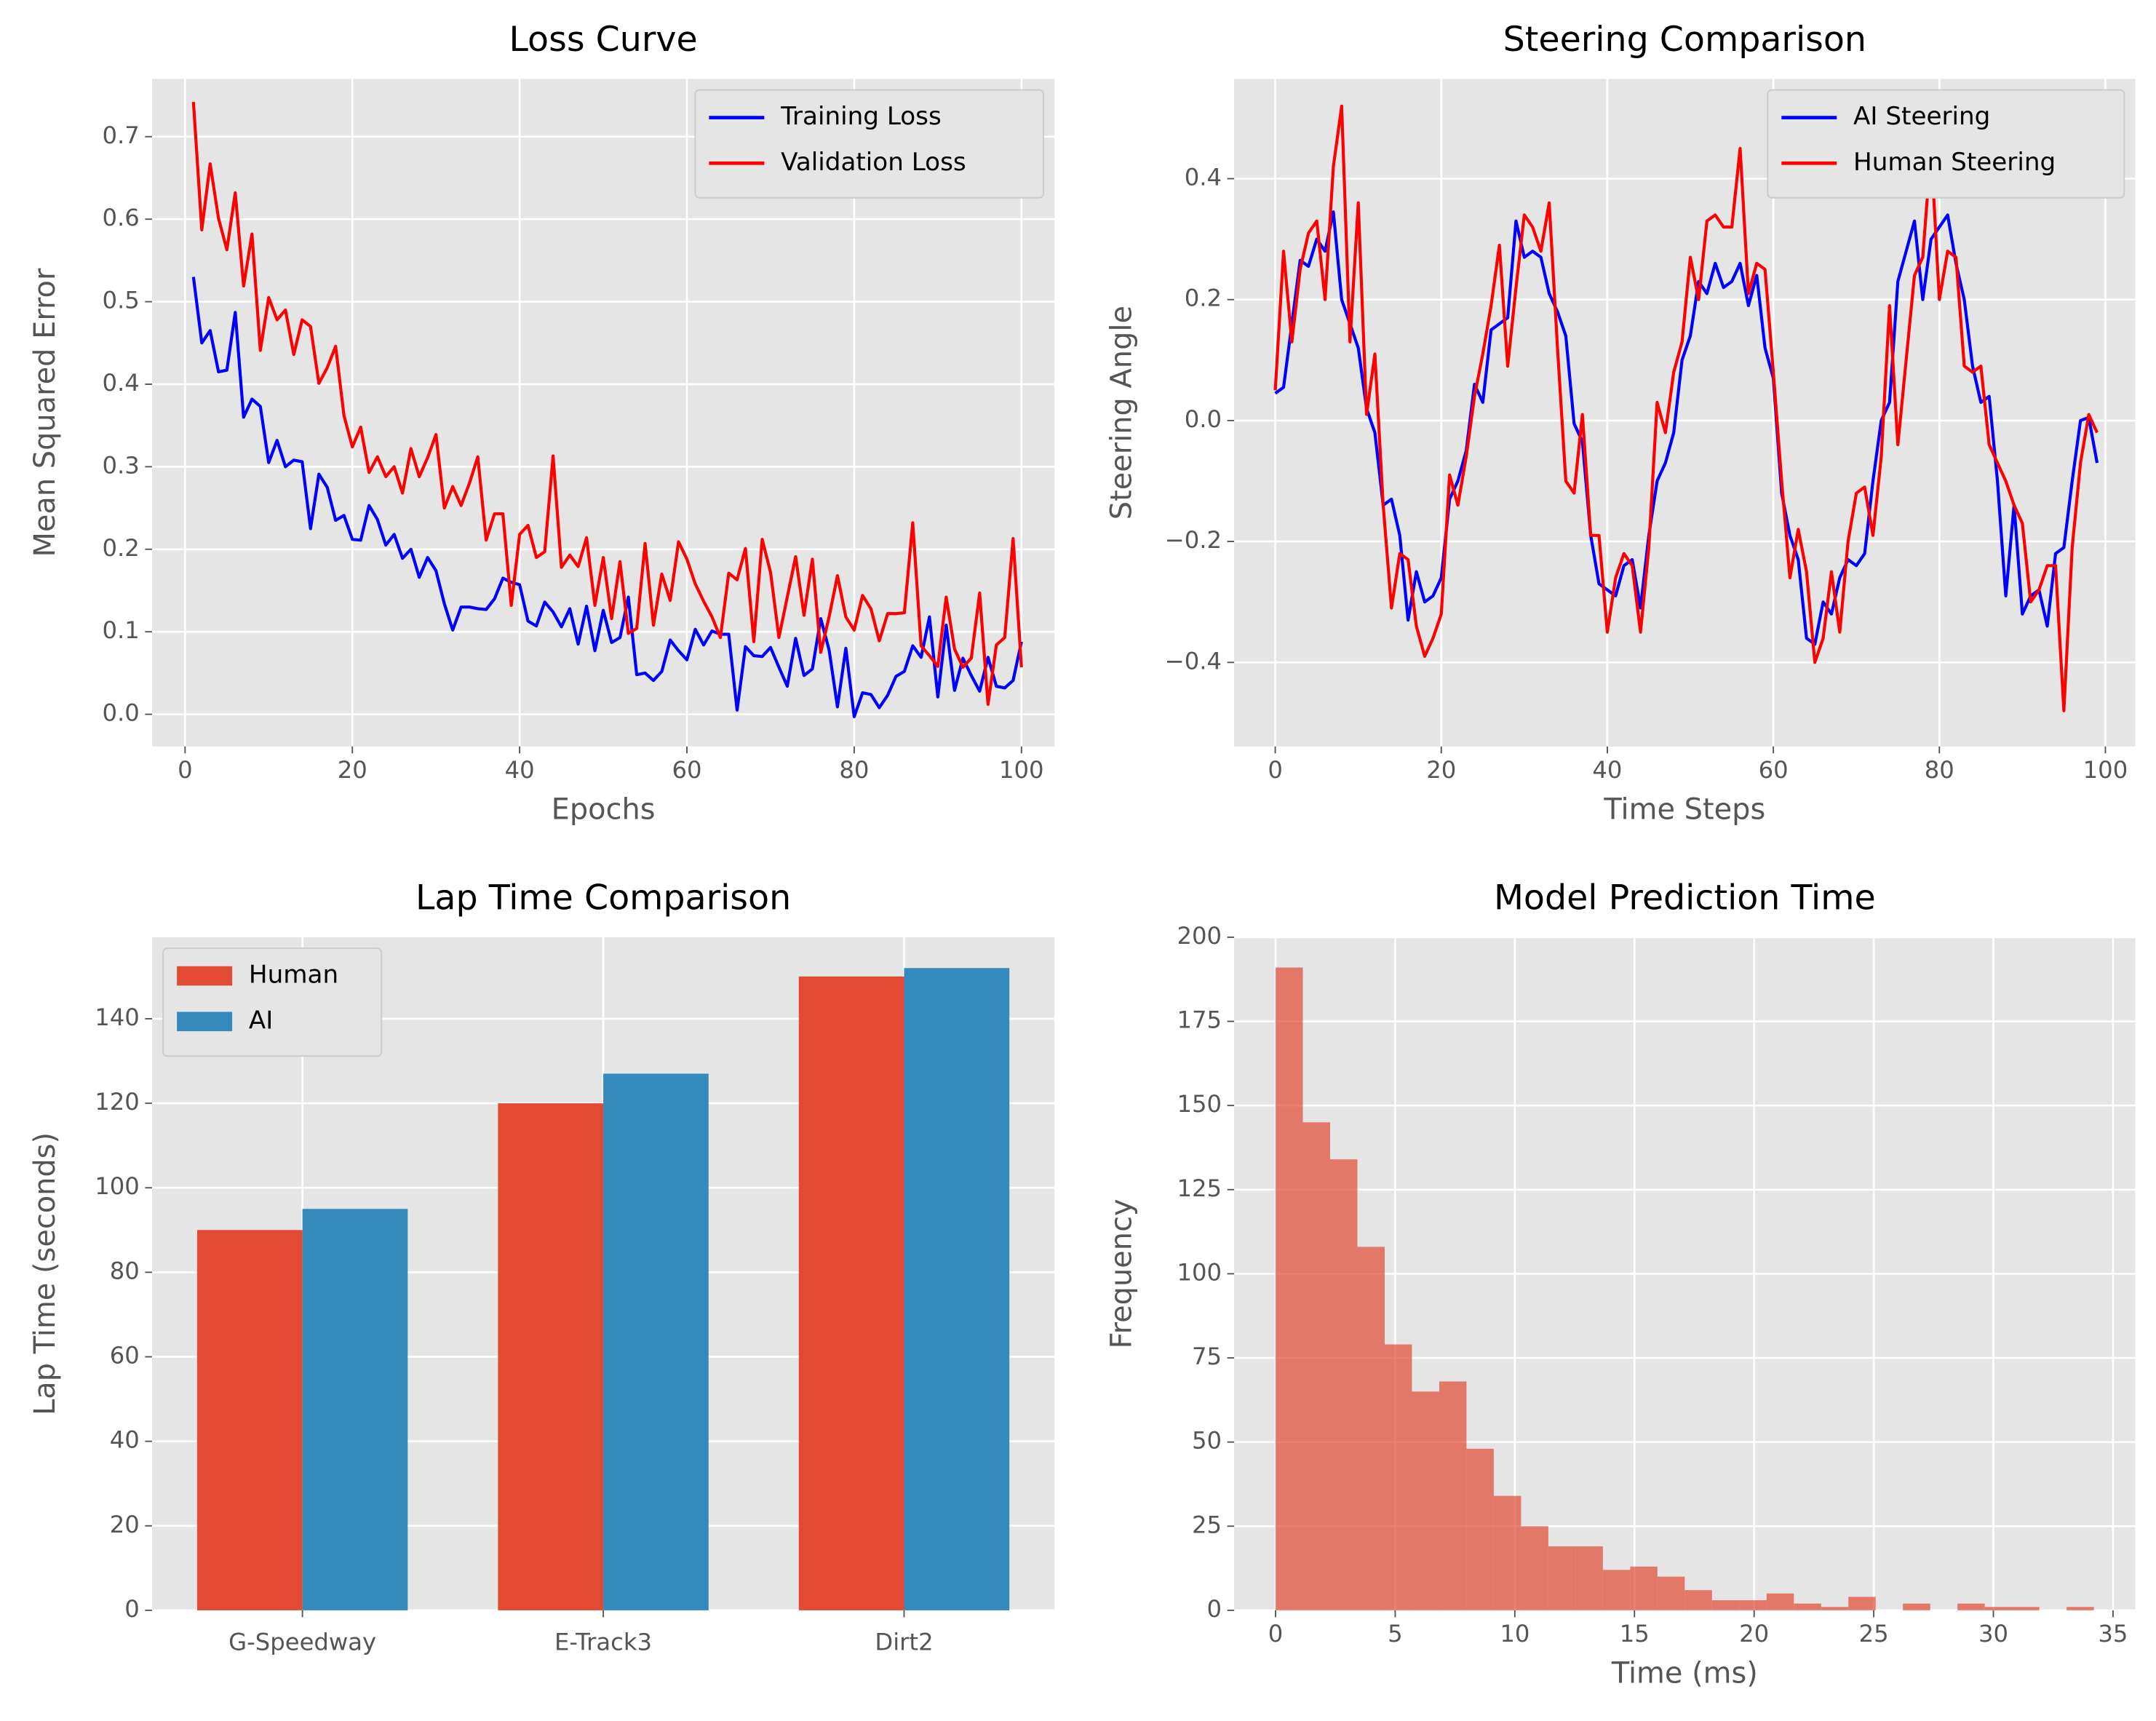  What do you see at coordinates (603, 40) in the screenshot?
I see `chart-title: Loss Curve` at bounding box center [603, 40].